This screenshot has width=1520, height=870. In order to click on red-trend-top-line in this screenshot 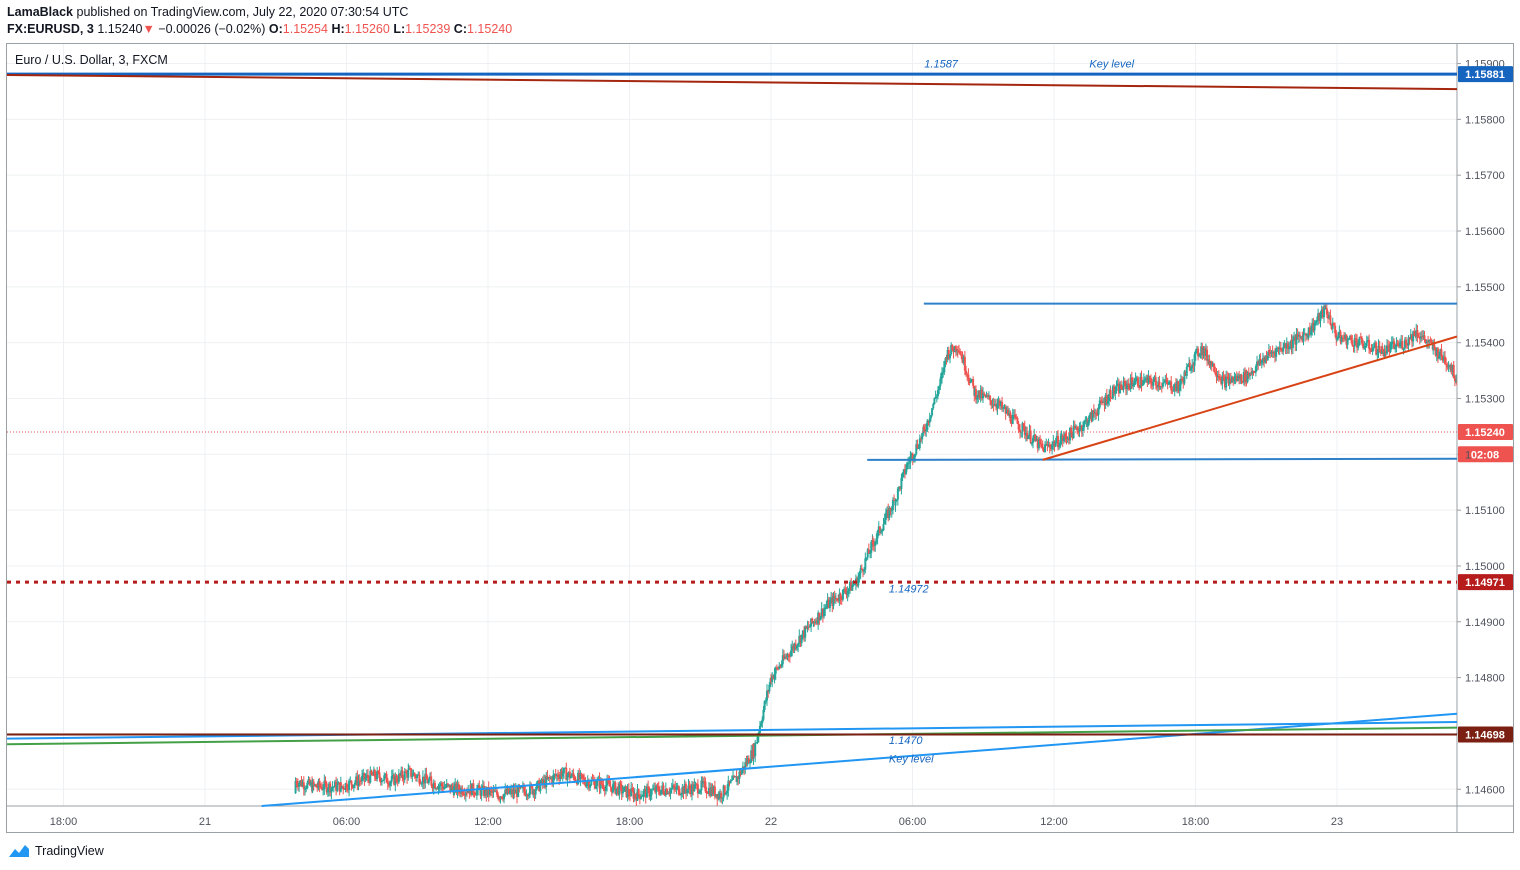, I will do `click(732, 82)`.